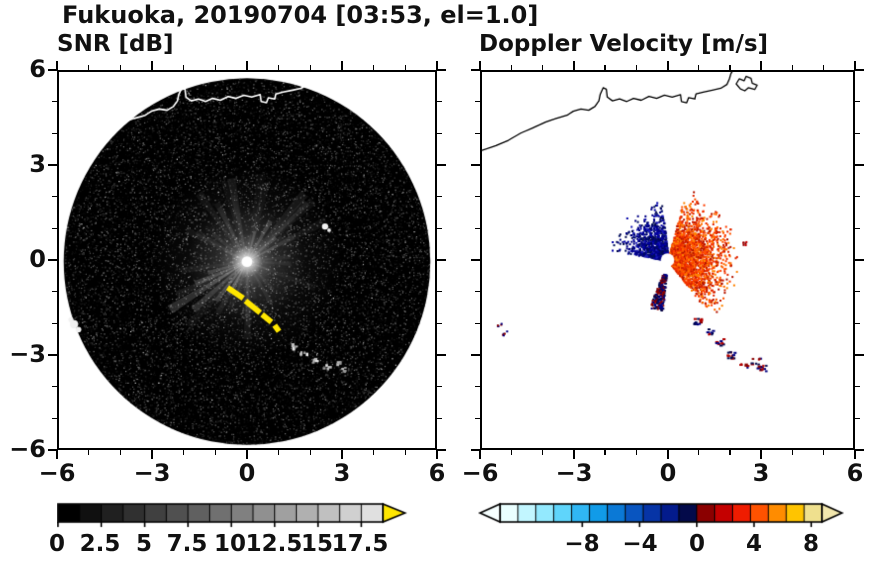 The image size is (870, 570). I want to click on y-tick-label: −6, so click(27, 449).